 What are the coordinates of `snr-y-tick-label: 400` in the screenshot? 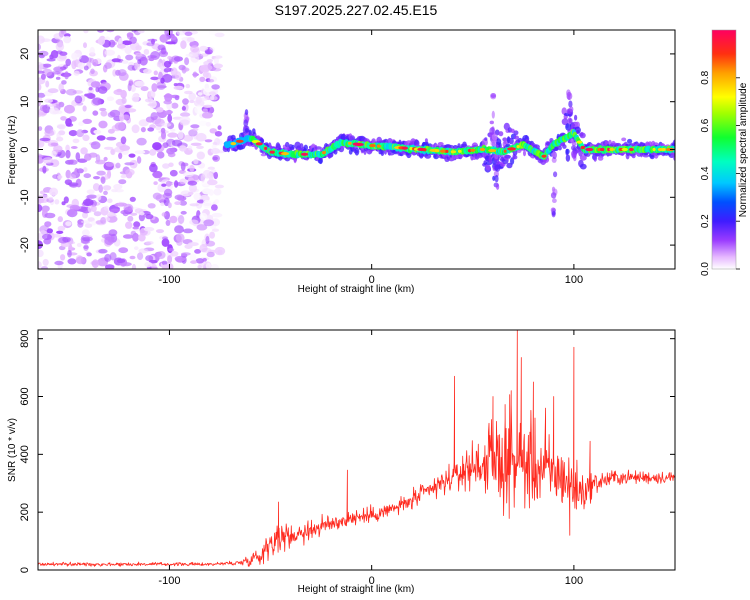 It's located at (25, 454).